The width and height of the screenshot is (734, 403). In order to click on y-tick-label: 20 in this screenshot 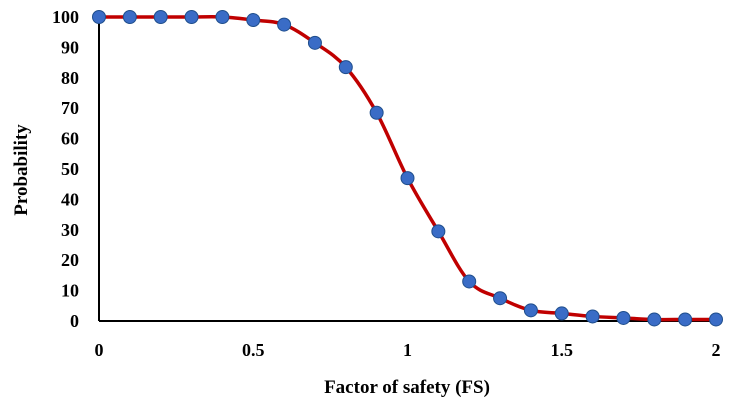, I will do `click(70, 260)`.